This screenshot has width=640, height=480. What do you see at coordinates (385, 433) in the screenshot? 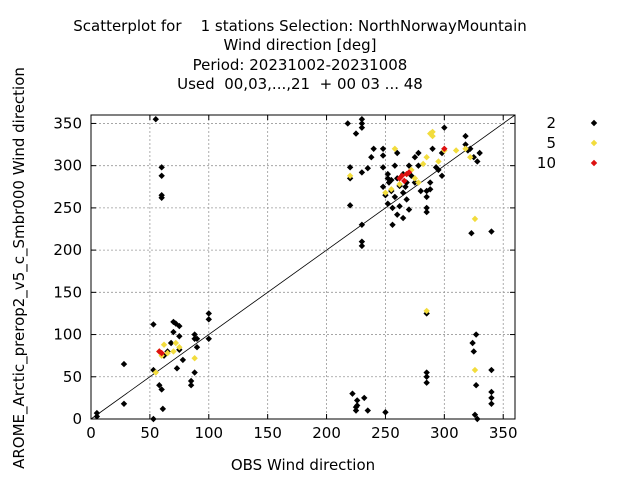
I see `x-tick-label: 250` at bounding box center [385, 433].